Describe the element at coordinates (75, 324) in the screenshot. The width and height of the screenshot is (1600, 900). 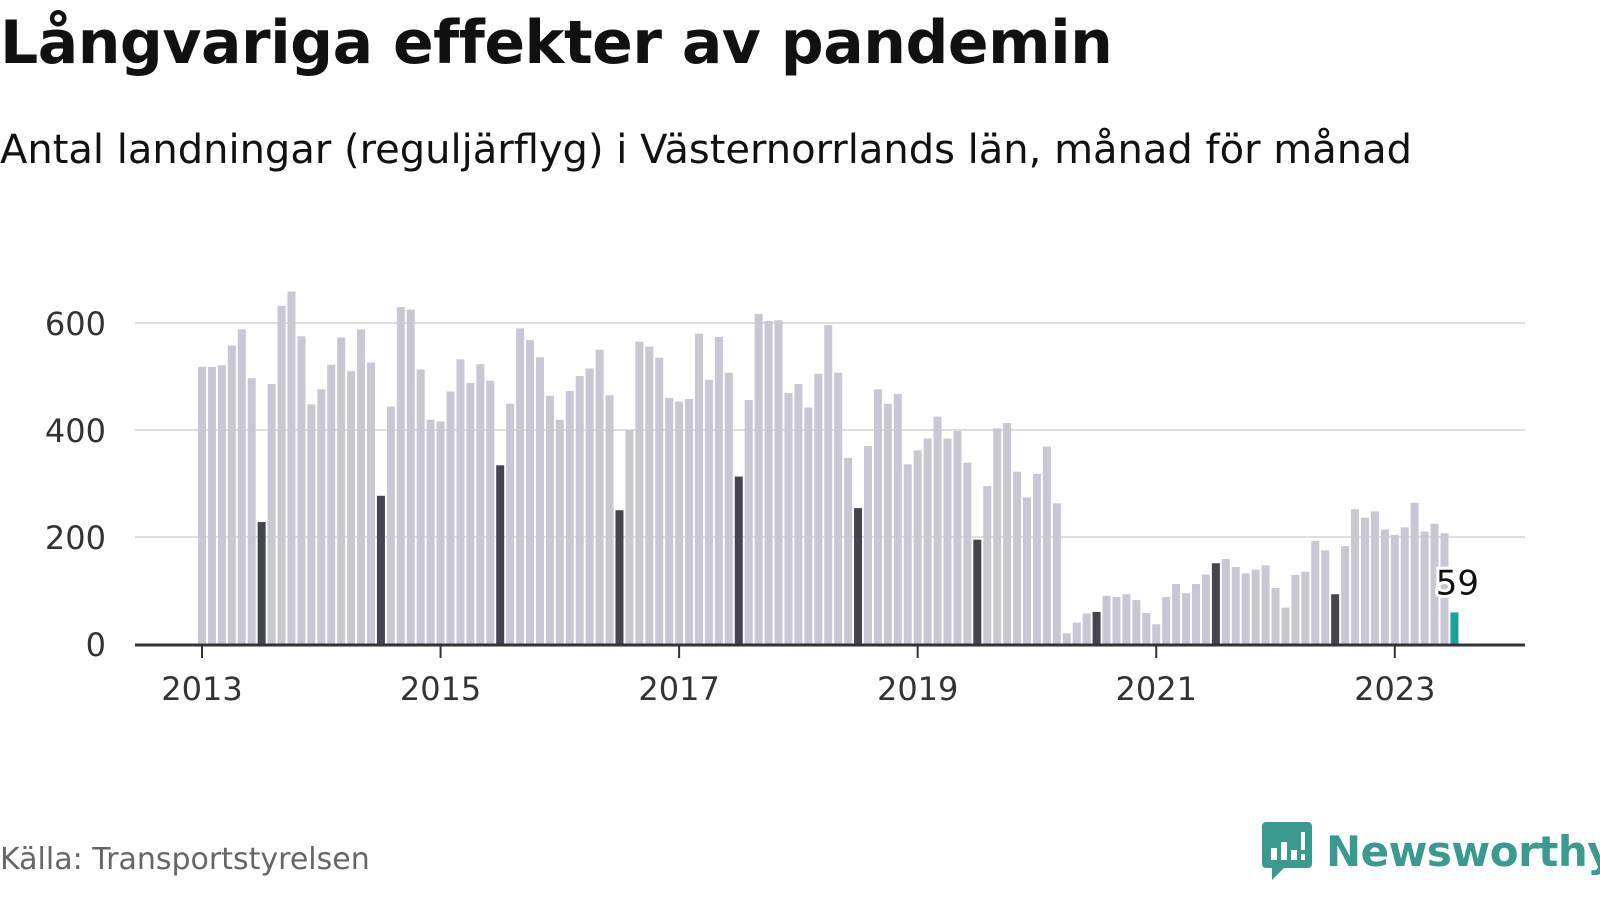
I see `y-tick-label: 600` at that location.